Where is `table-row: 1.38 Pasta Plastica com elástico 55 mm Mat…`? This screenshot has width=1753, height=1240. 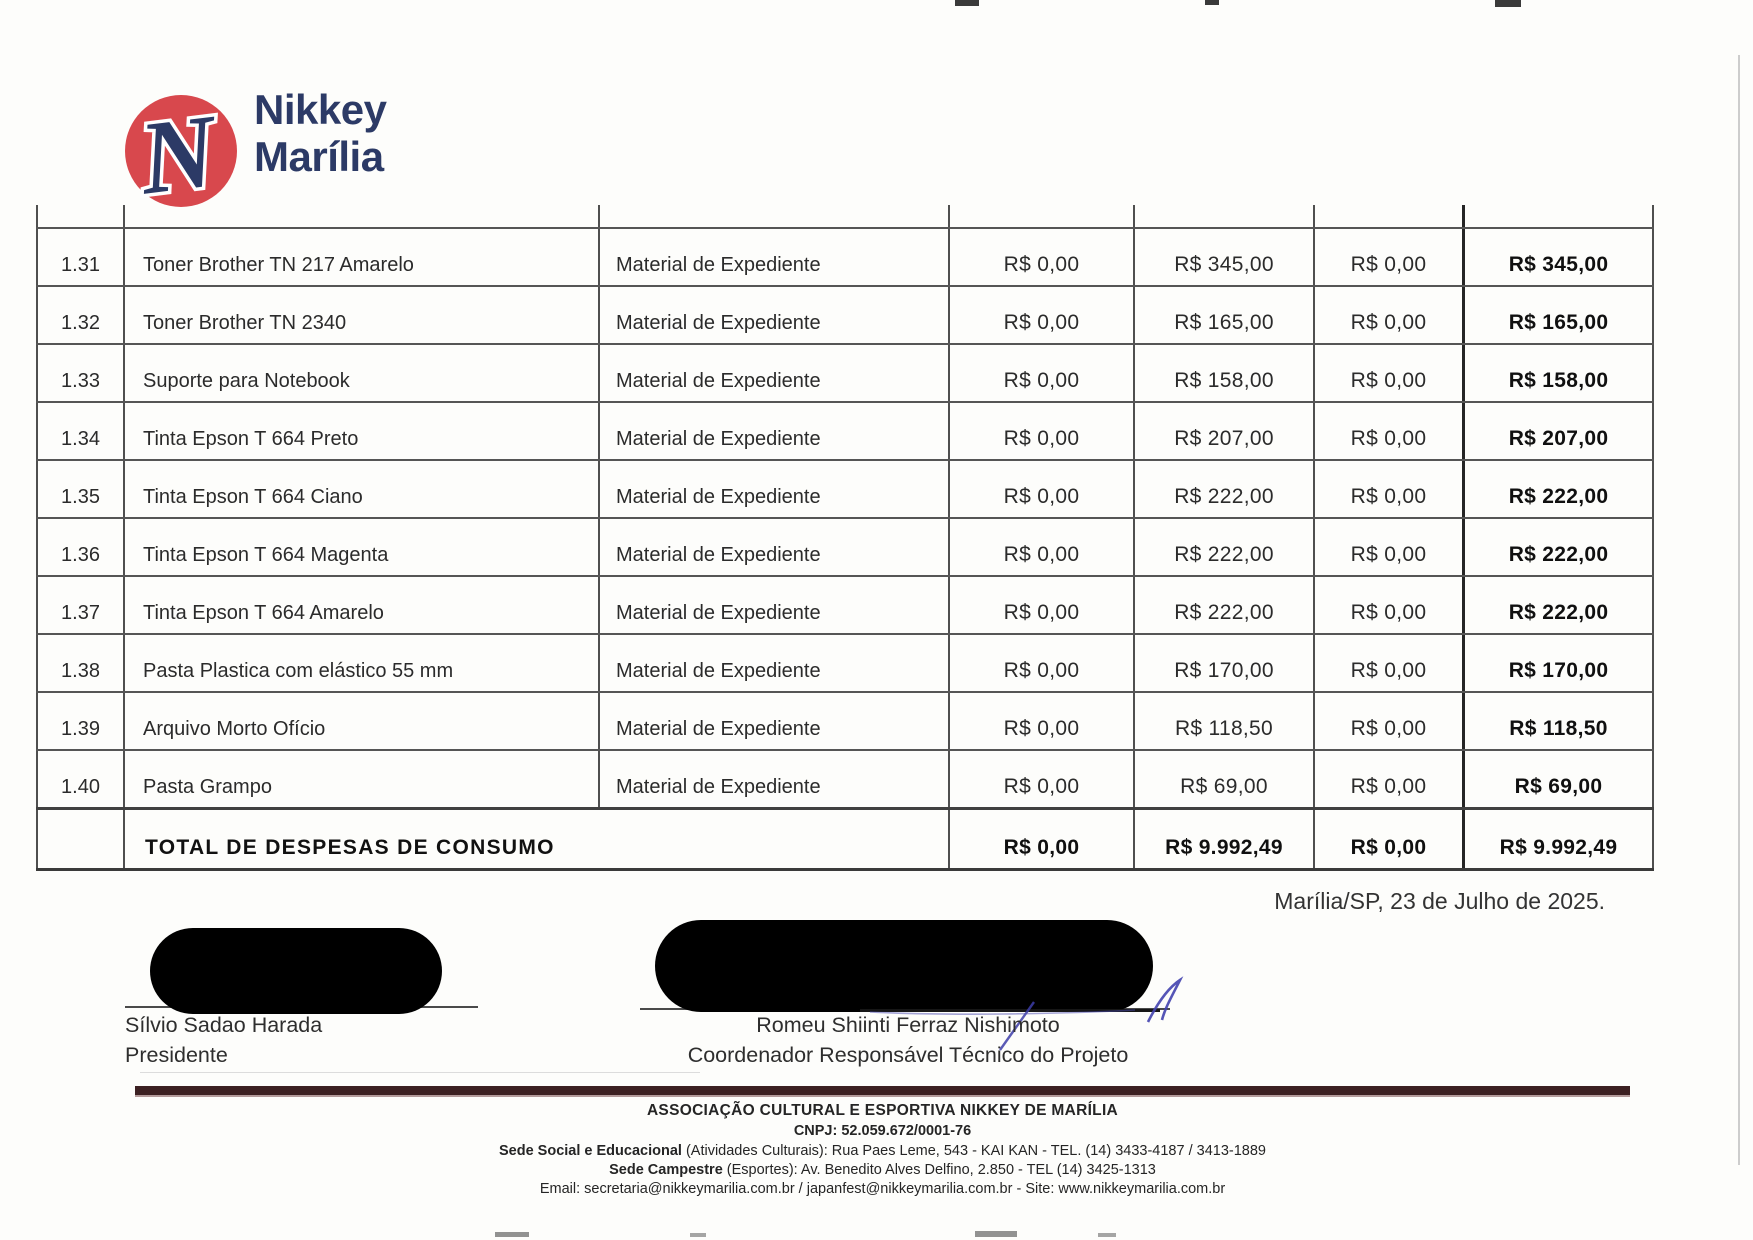 table-row: 1.38 Pasta Plastica com elástico 55 mm Mat… is located at coordinates (845, 664).